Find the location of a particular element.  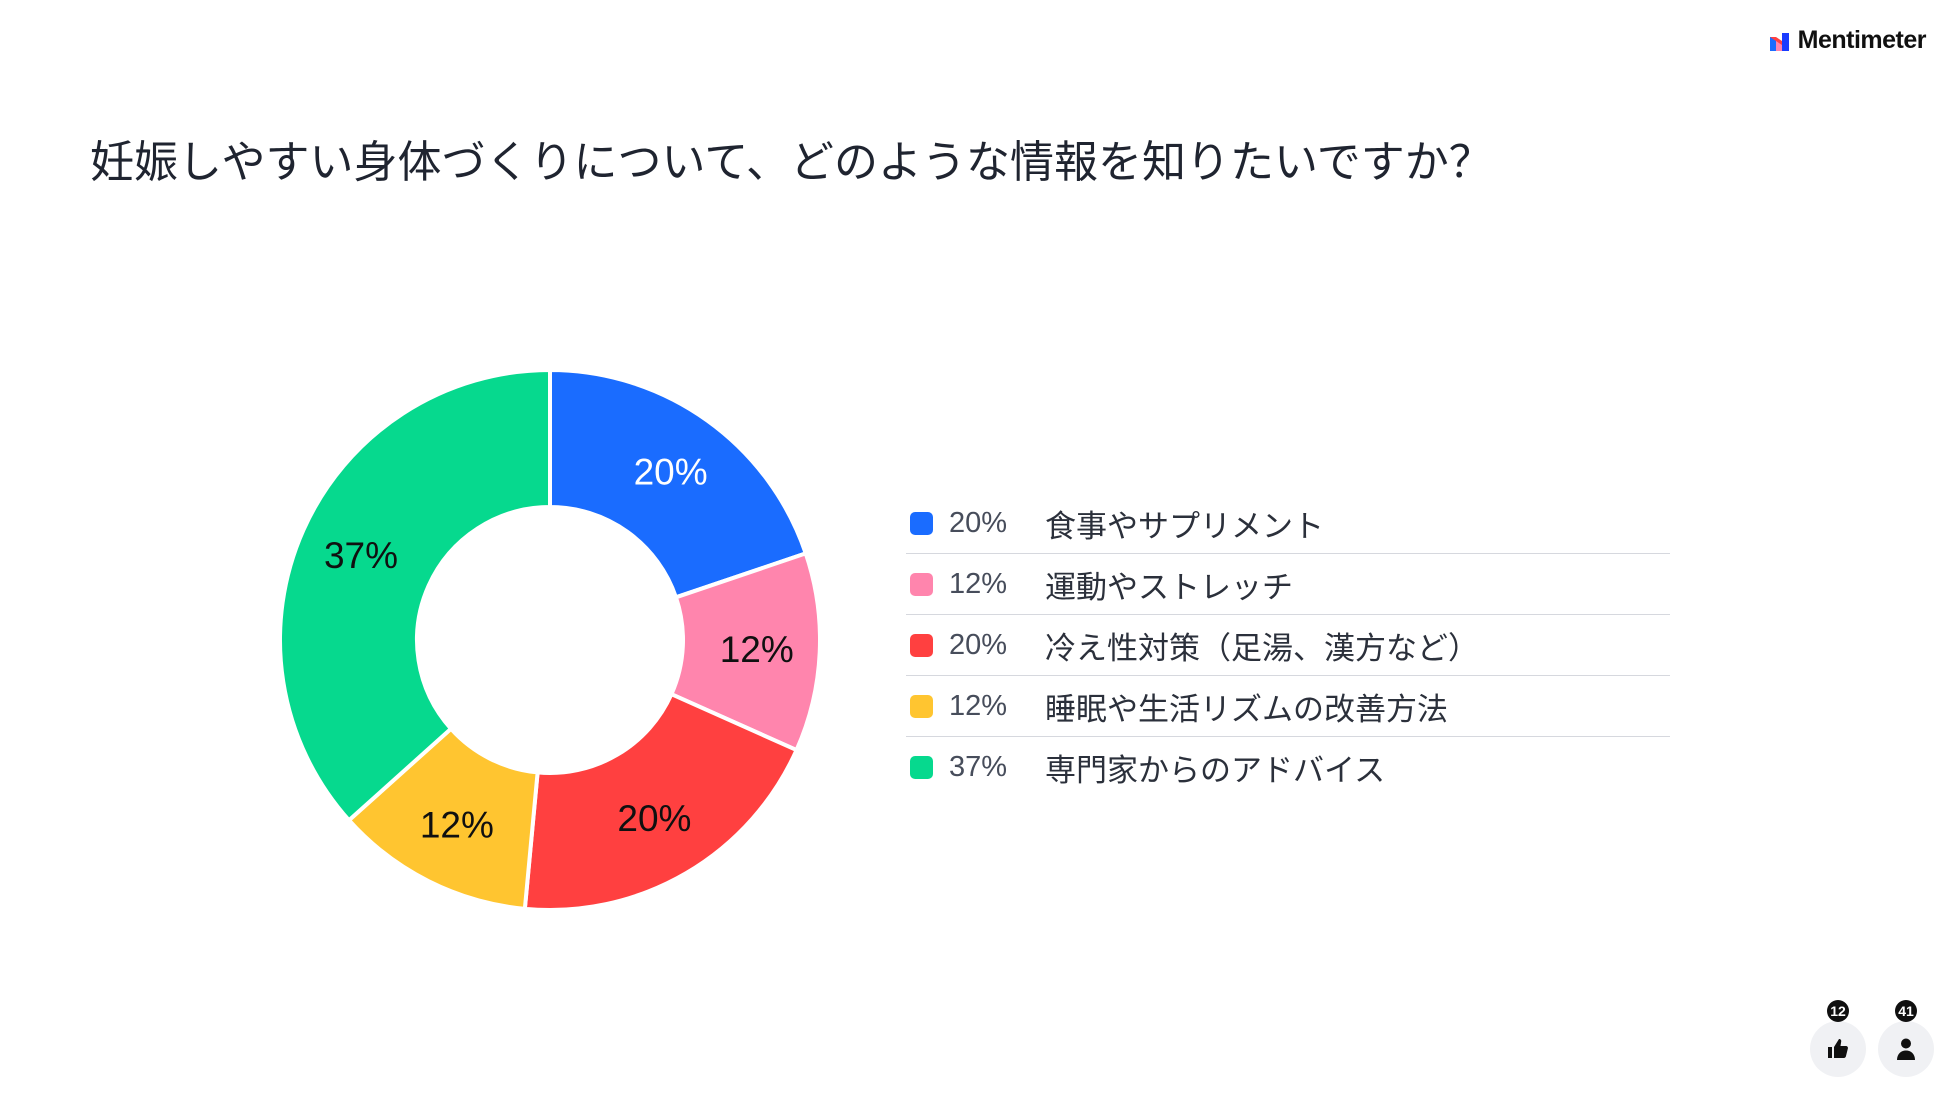

slice-label-2: 12% is located at coordinates (757, 649).